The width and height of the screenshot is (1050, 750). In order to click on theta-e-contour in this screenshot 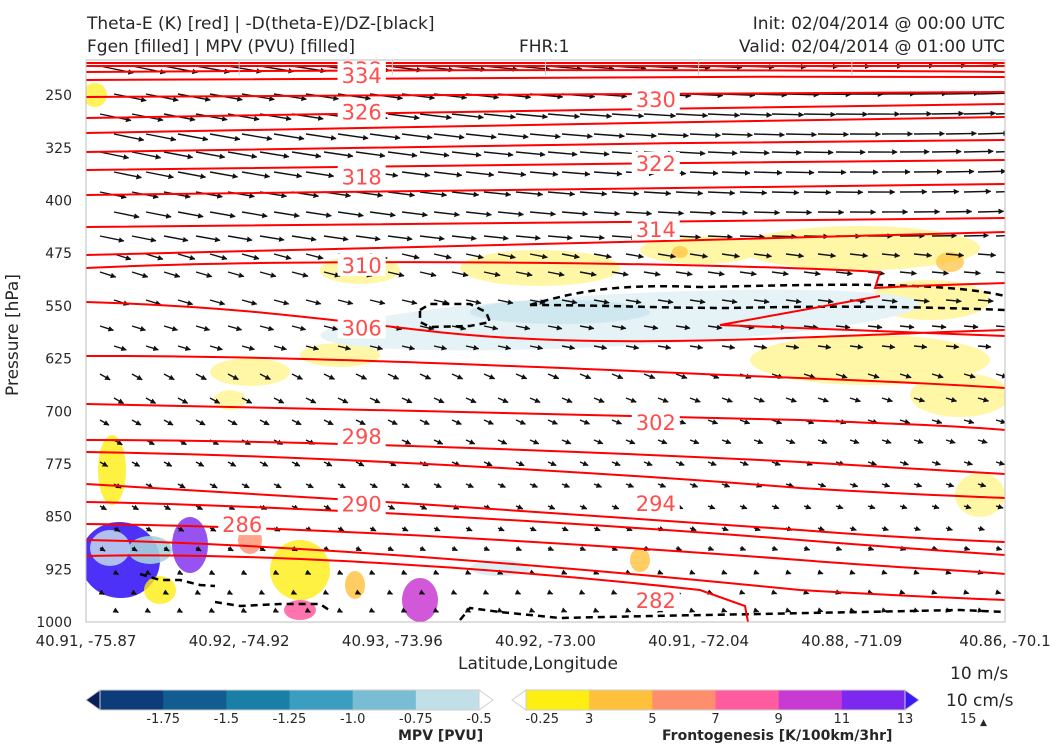, I will do `click(545, 570)`.